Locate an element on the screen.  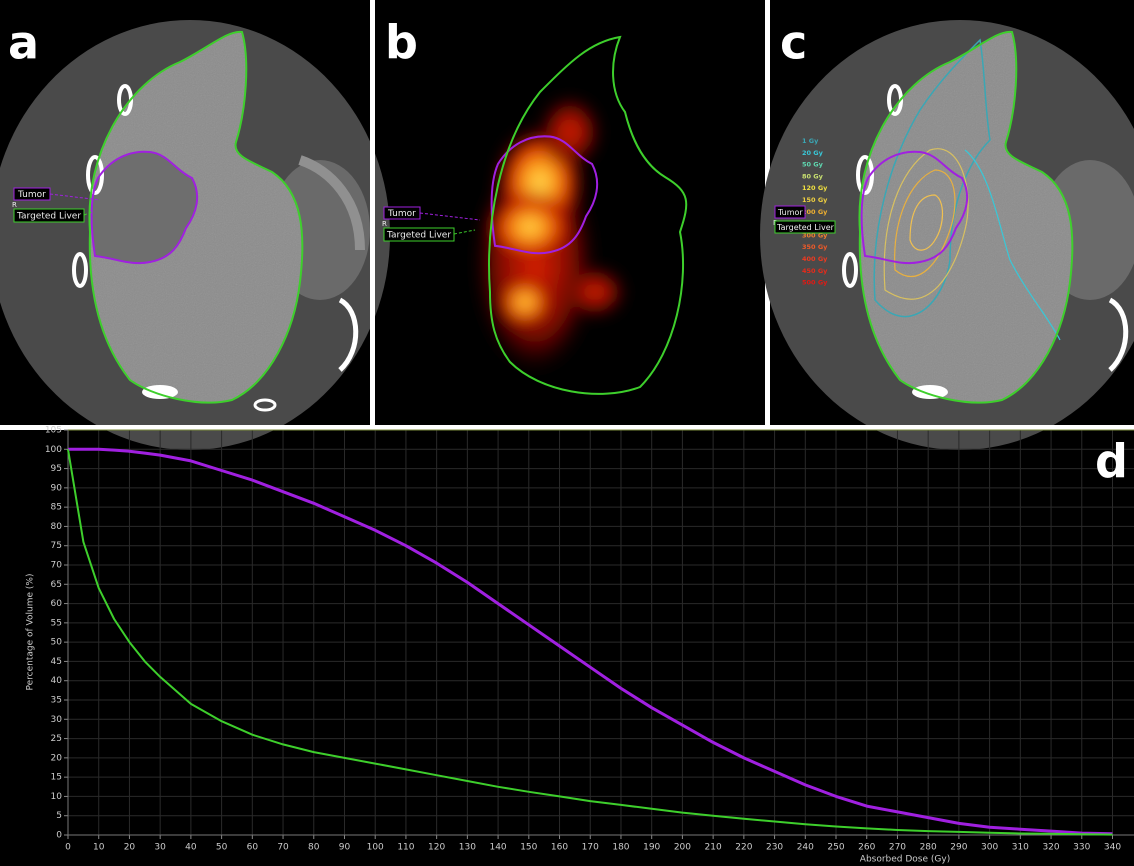
y-tick-label: 65 is located at coordinates (56, 585).